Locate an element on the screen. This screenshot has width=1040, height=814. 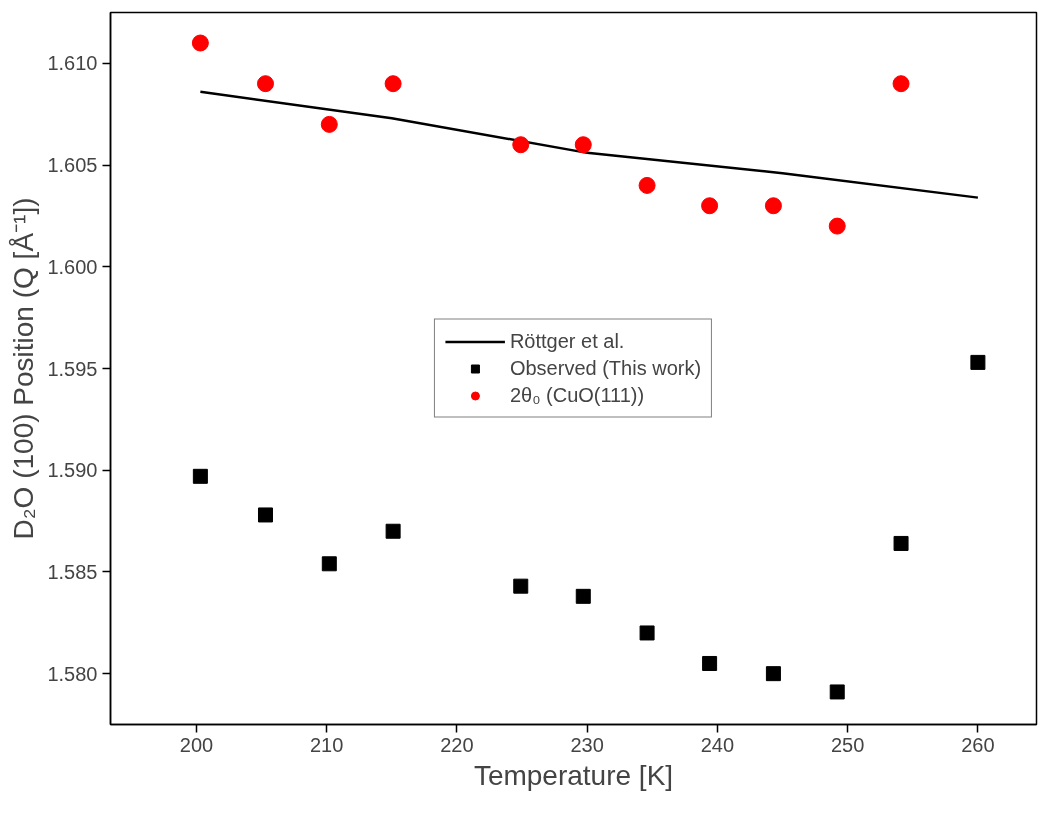
x-tick-label: 230 is located at coordinates (587, 744).